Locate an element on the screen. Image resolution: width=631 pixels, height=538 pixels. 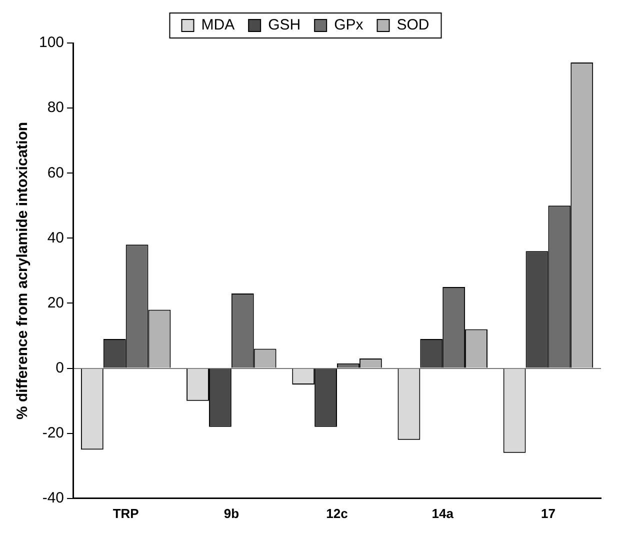
y-tick-label: -20 is located at coordinates (53, 433).